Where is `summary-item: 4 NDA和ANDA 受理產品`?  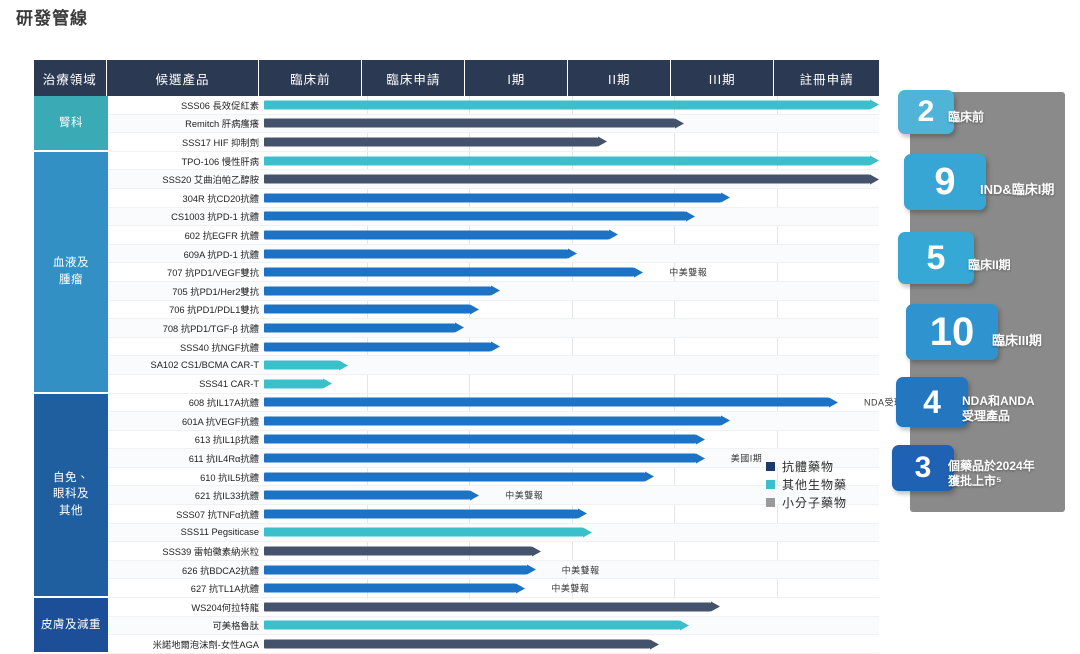 summary-item: 4 NDA和ANDA 受理產品 is located at coordinates (965, 402).